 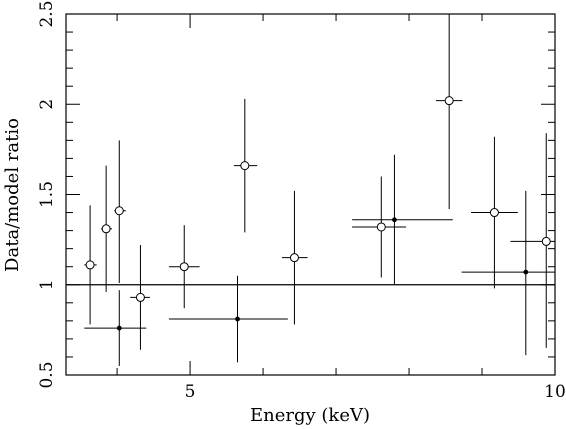 I want to click on y-tick-label: 1, so click(x=47, y=284).